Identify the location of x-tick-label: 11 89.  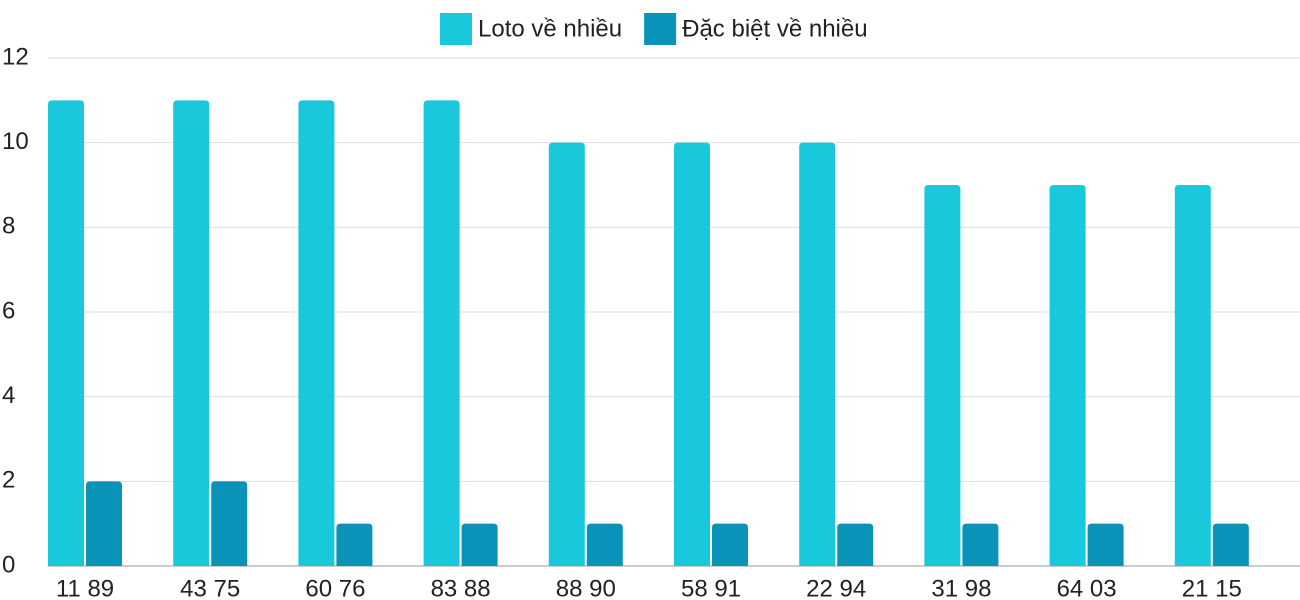
(85, 587).